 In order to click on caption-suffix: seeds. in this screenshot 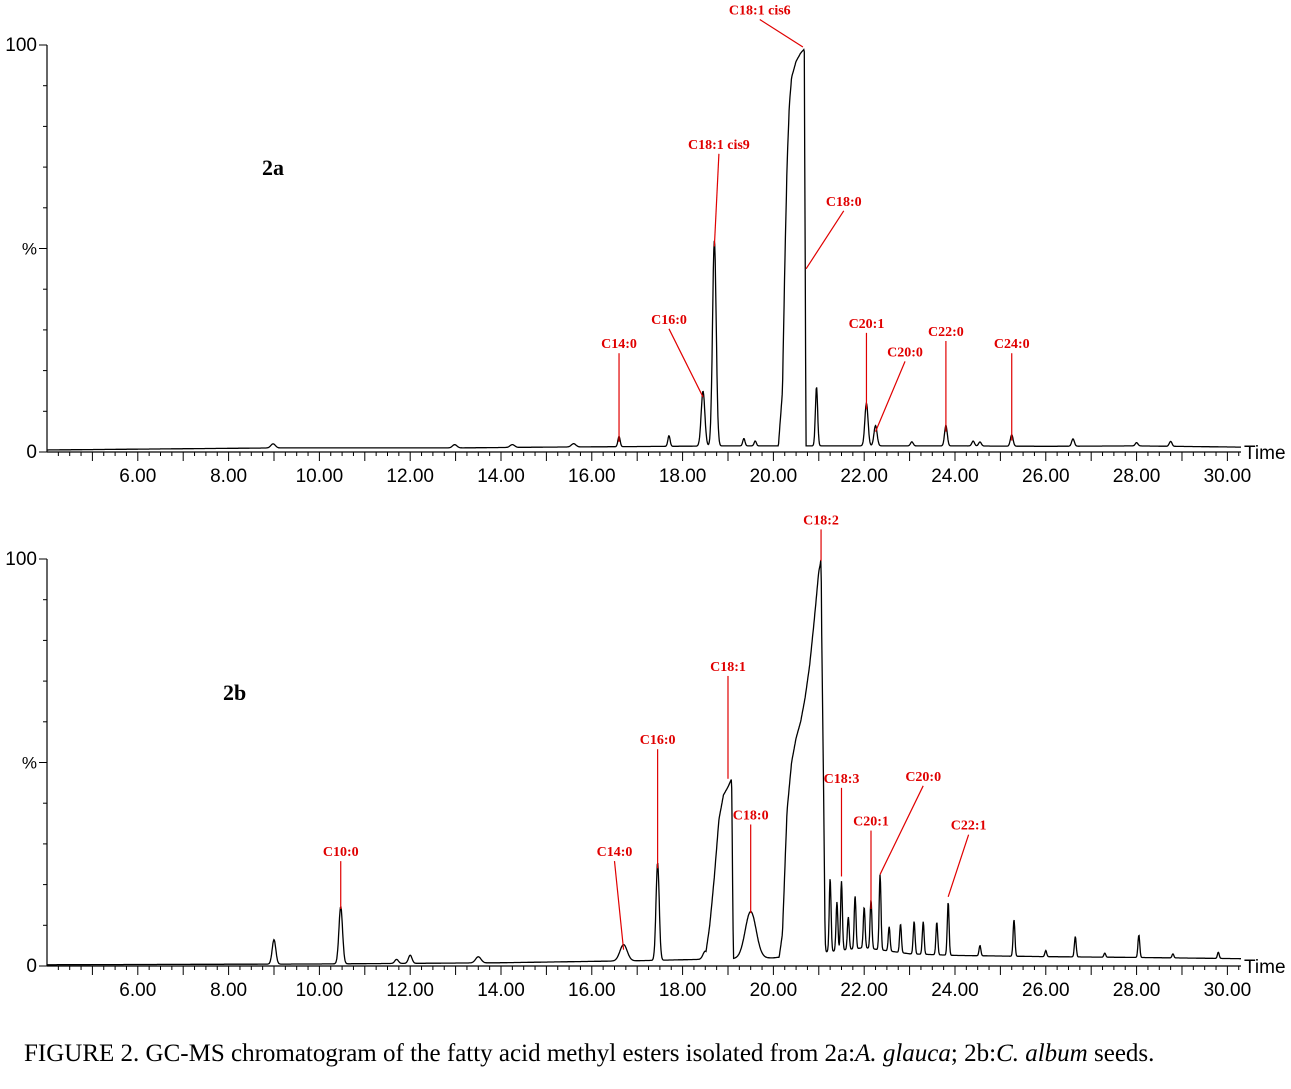, I will do `click(1121, 1053)`.